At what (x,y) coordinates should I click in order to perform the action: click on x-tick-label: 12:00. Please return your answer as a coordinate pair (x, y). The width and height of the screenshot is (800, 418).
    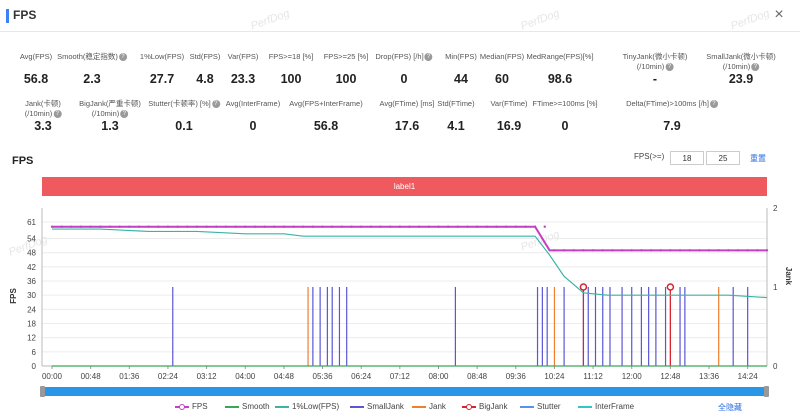
    Looking at the image, I should click on (632, 376).